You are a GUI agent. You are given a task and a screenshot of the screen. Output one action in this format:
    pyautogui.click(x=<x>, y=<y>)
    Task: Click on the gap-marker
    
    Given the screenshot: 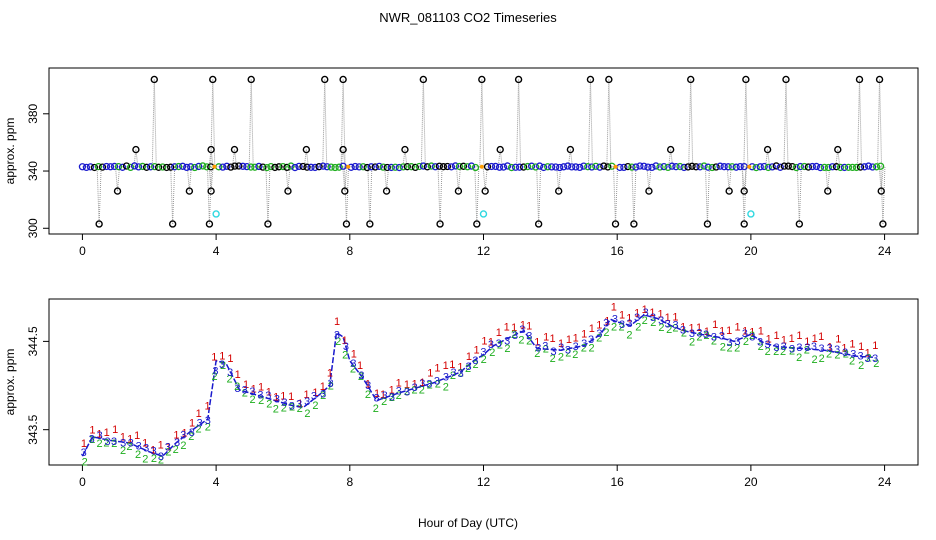 What is the action you would take?
    pyautogui.click(x=615, y=166)
    